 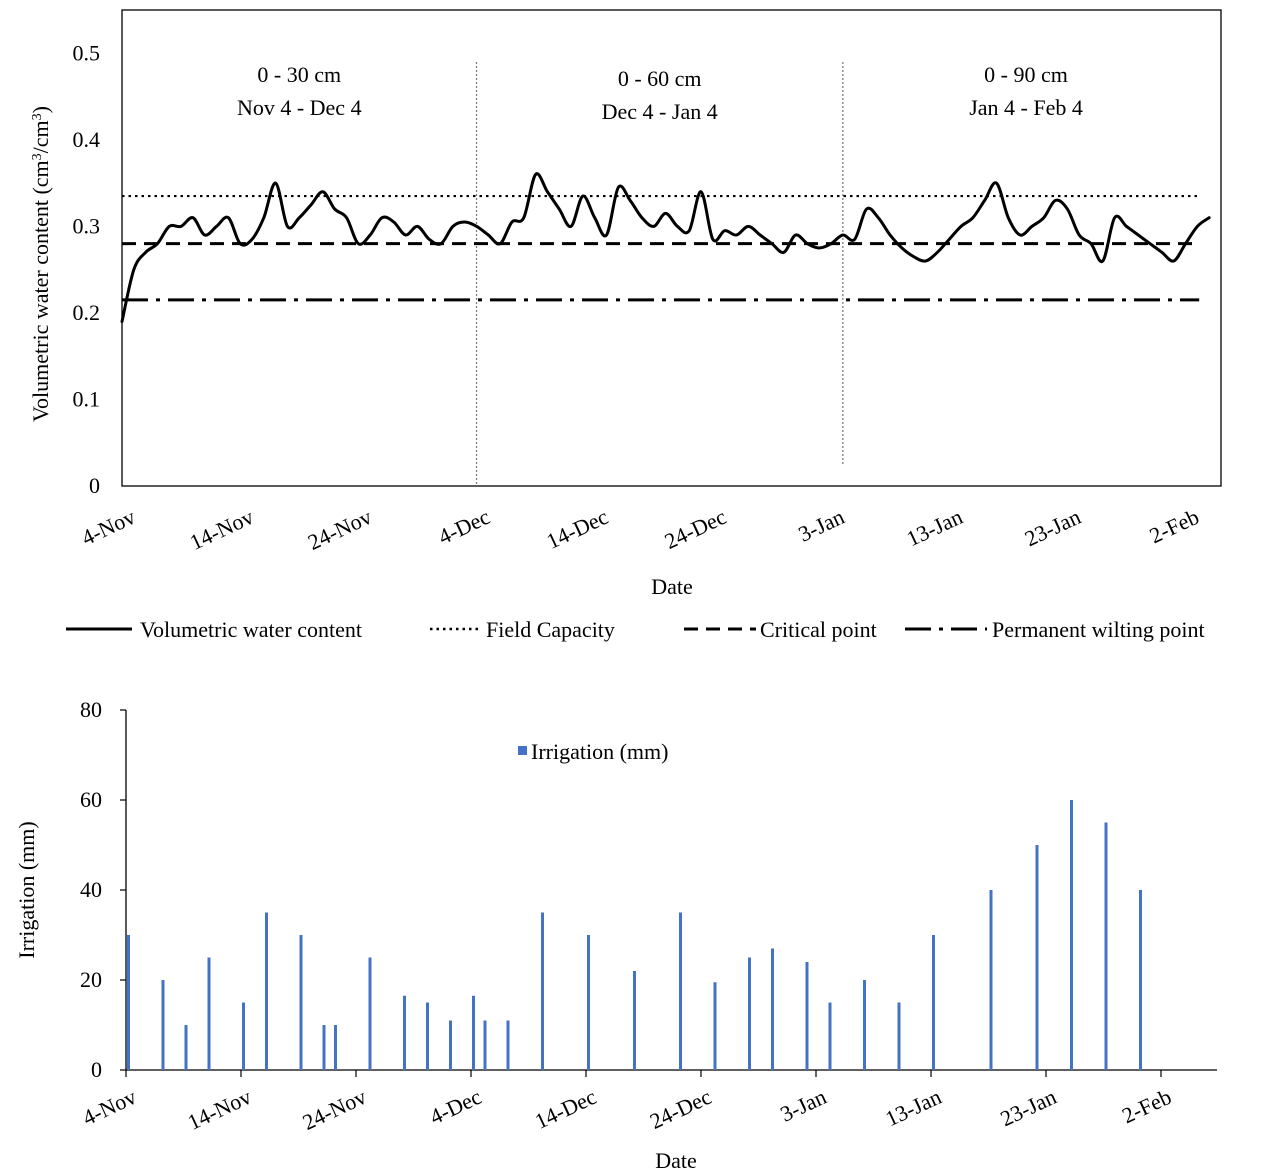 What do you see at coordinates (1026, 74) in the screenshot?
I see `zone-depth-label: 0 - 90 cm` at bounding box center [1026, 74].